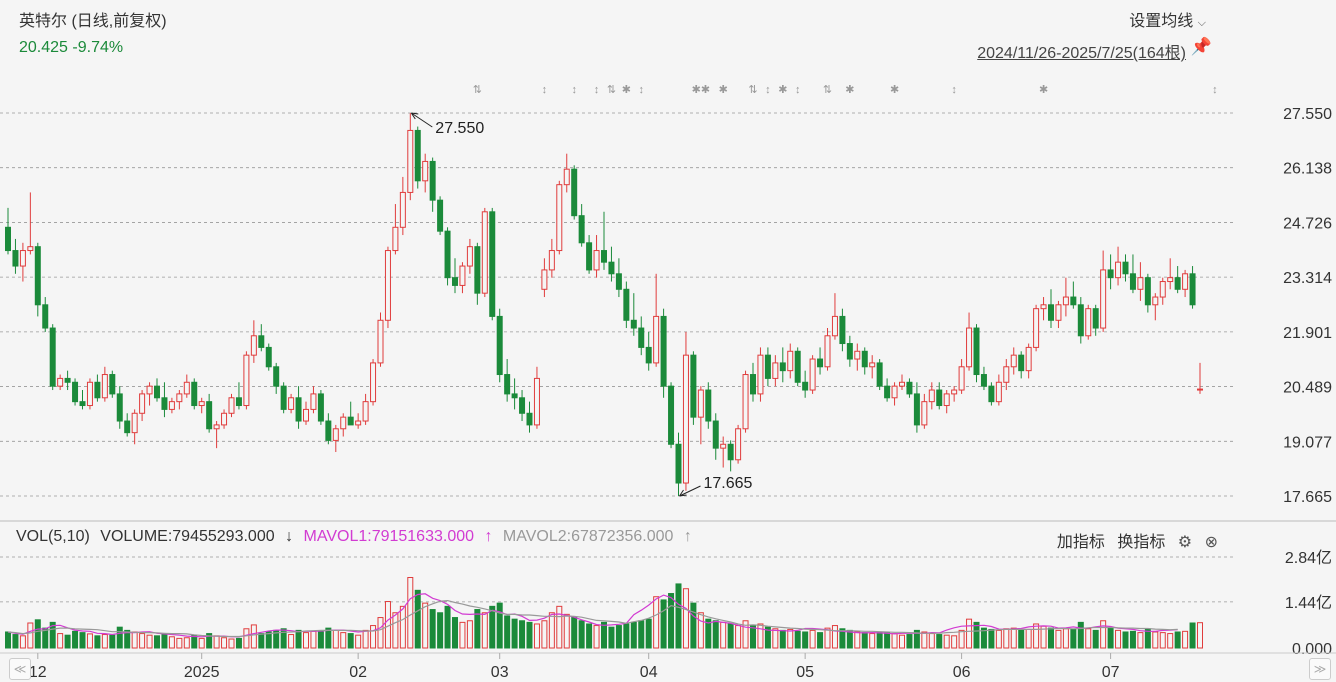 The height and width of the screenshot is (682, 1336). I want to click on pin-icon: 📌, so click(1201, 46).